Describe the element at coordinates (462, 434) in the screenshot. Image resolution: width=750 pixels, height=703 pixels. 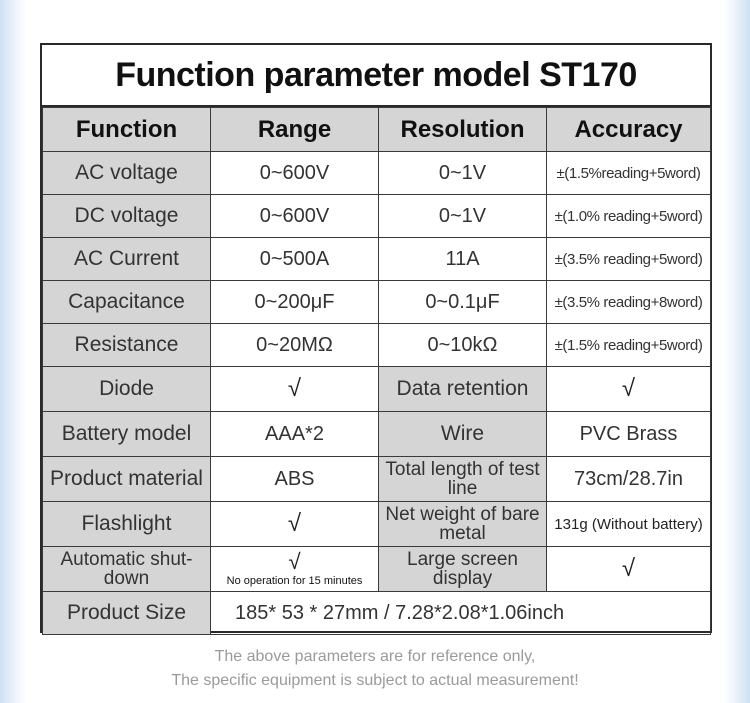
I see `feature-label: Wire` at that location.